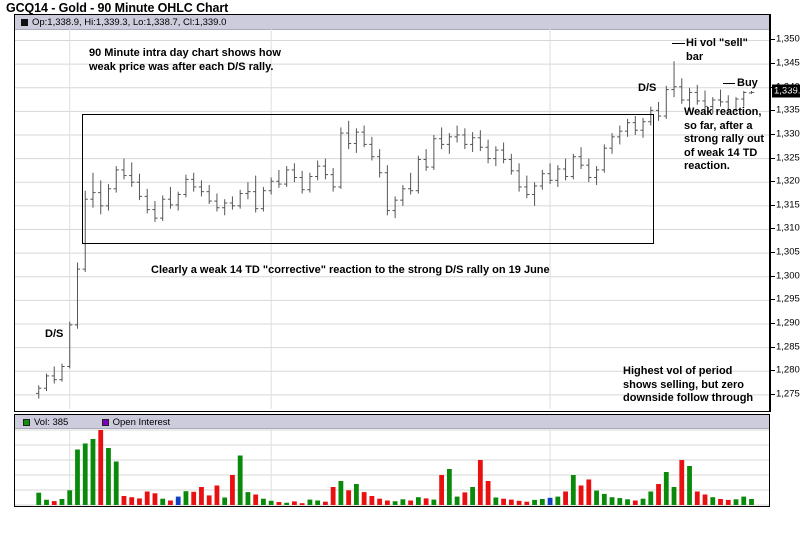 The width and height of the screenshot is (800, 542). What do you see at coordinates (717, 50) in the screenshot?
I see `hi-vol-sell-note: Hi vol "sell" bar` at bounding box center [717, 50].